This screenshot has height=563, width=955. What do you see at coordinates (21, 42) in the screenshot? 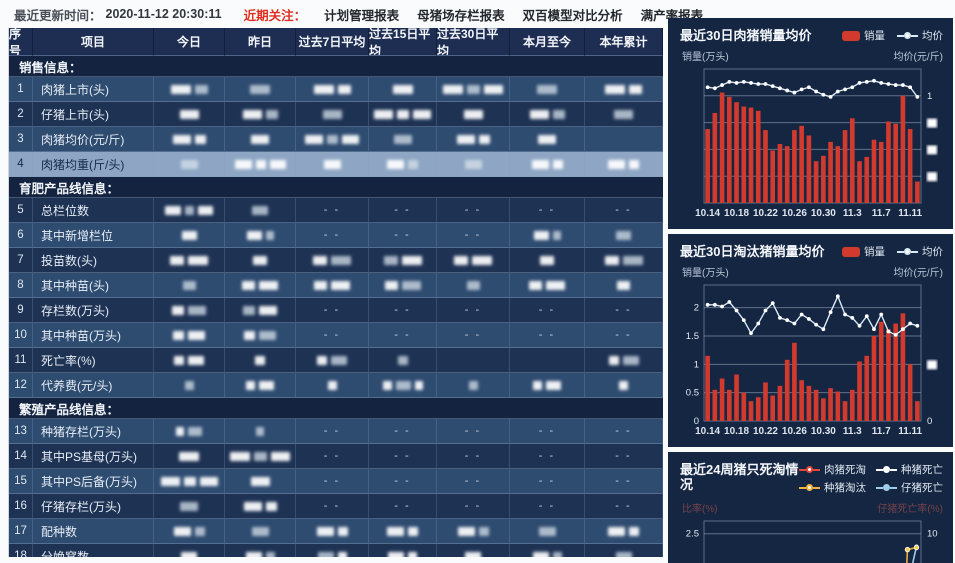
I see `table-header-cell: 序号` at bounding box center [21, 42].